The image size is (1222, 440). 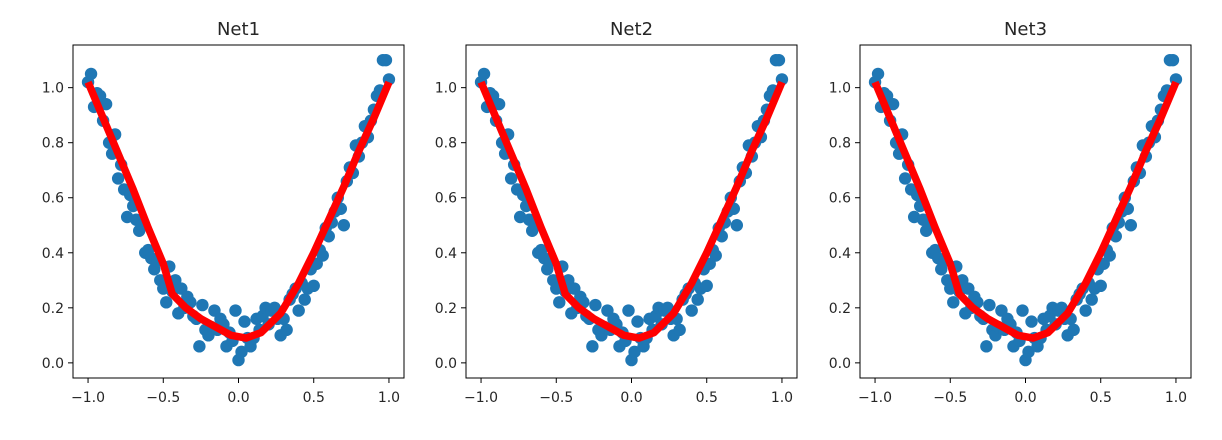 What do you see at coordinates (631, 29) in the screenshot?
I see `chart-title: Net2` at bounding box center [631, 29].